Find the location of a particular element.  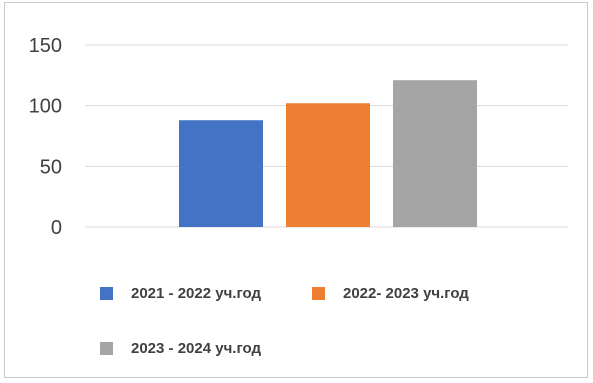

y-axis-ticks: 0 50 100 150 is located at coordinates (45, 137).